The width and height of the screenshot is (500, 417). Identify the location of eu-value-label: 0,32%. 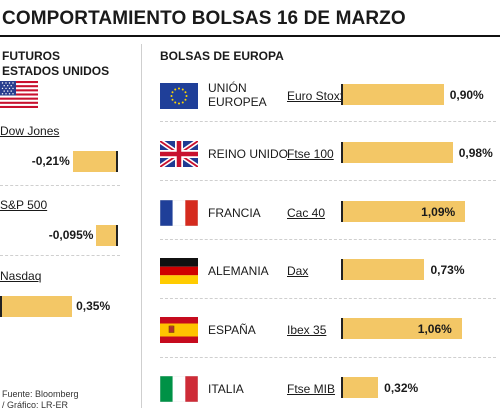
(401, 388).